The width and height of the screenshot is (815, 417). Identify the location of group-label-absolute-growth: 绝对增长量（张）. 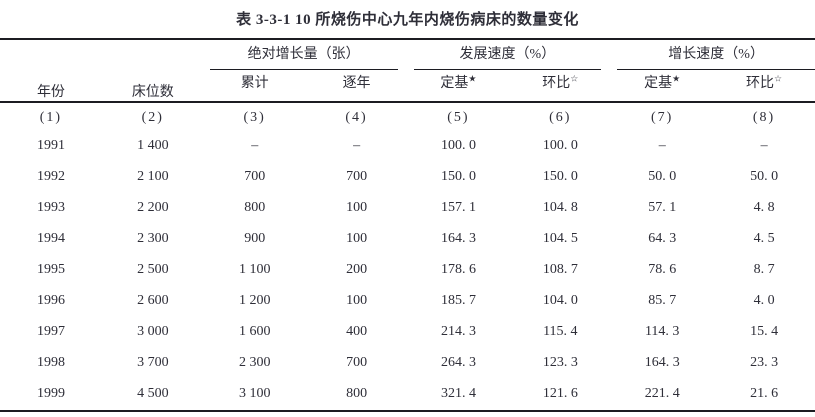
(303, 55).